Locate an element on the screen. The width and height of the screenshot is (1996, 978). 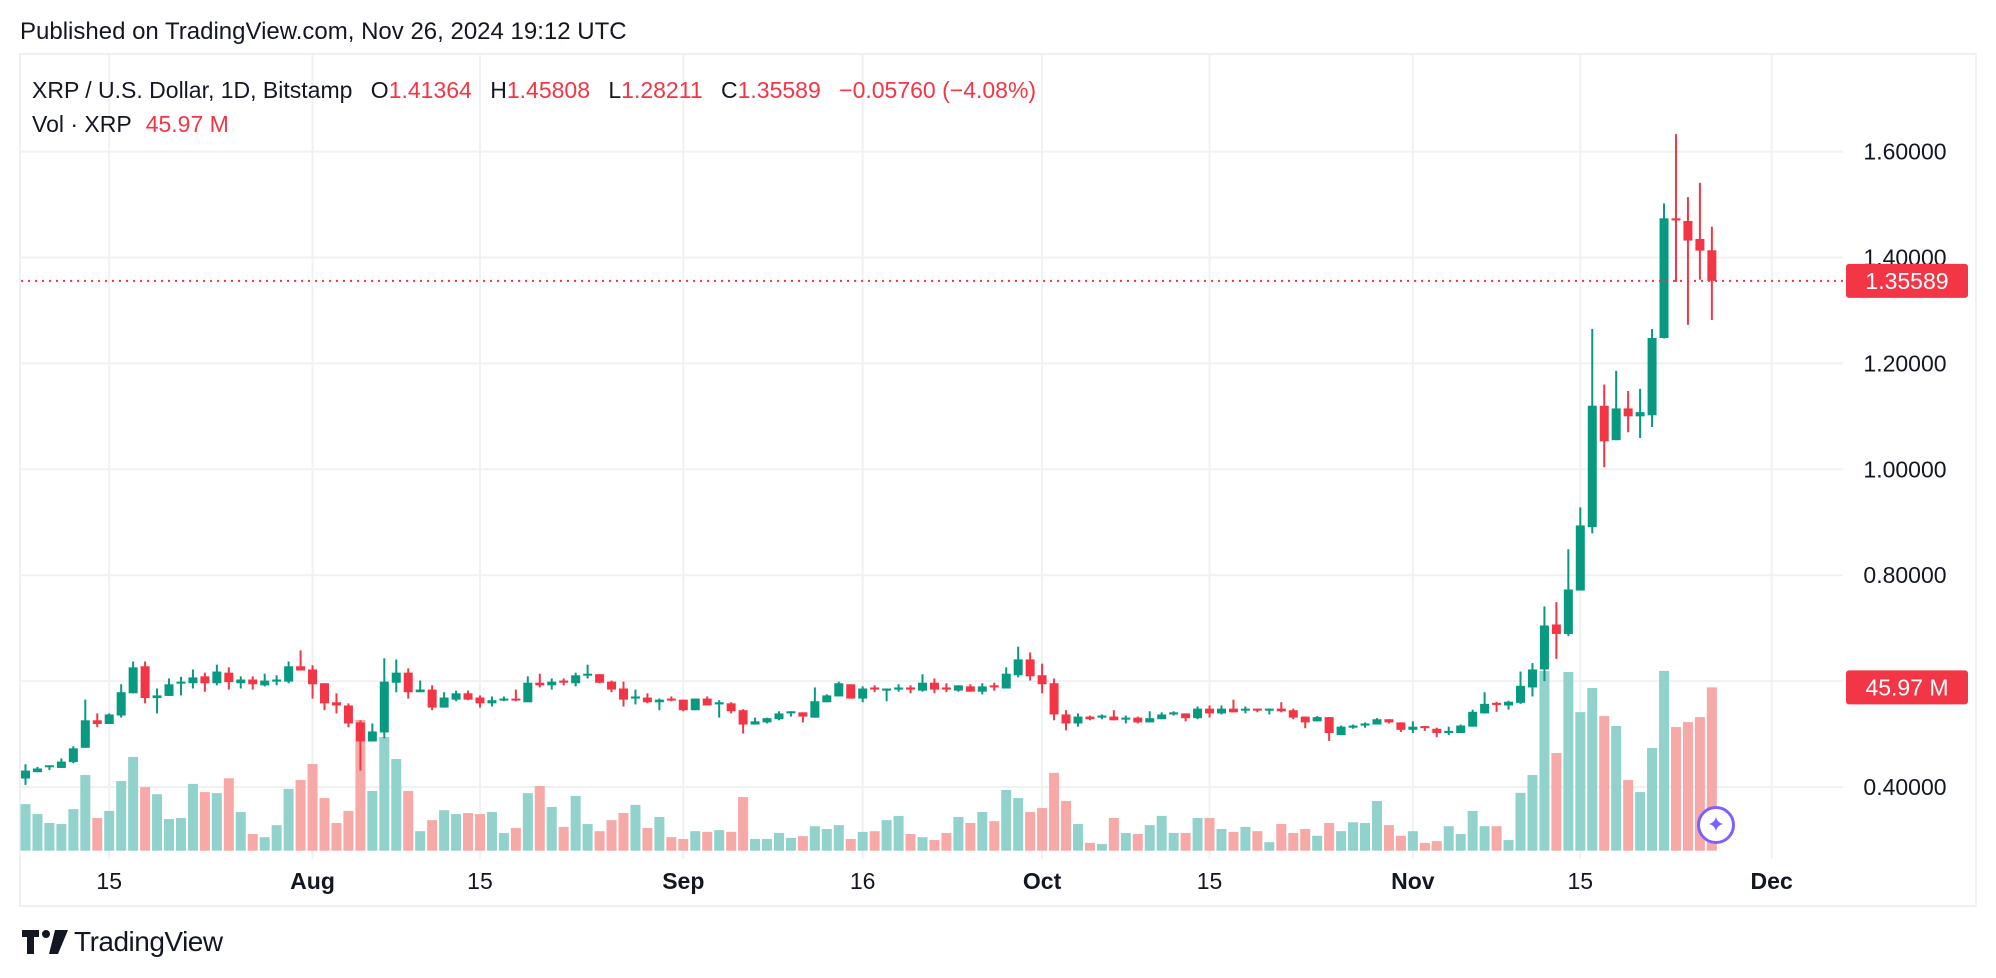
symbol-title: XRP / U.S. Dollar, 1D, Bitstamp is located at coordinates (192, 90).